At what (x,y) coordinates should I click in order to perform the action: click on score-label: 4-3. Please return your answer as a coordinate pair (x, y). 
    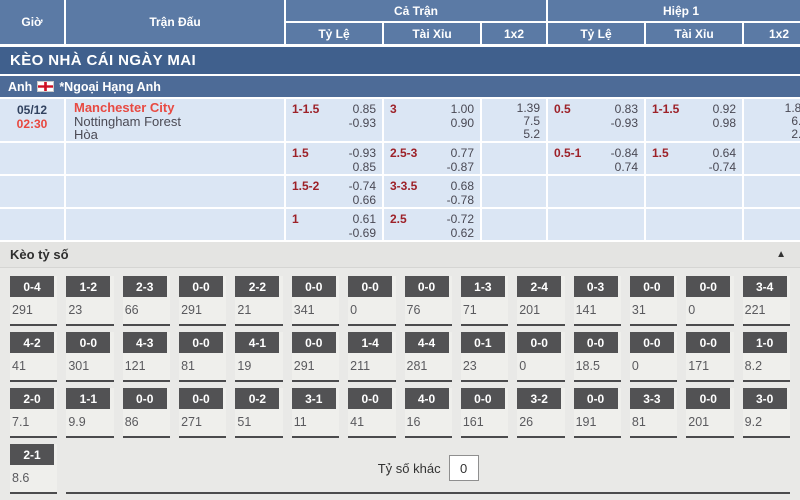
    Looking at the image, I should click on (144, 342).